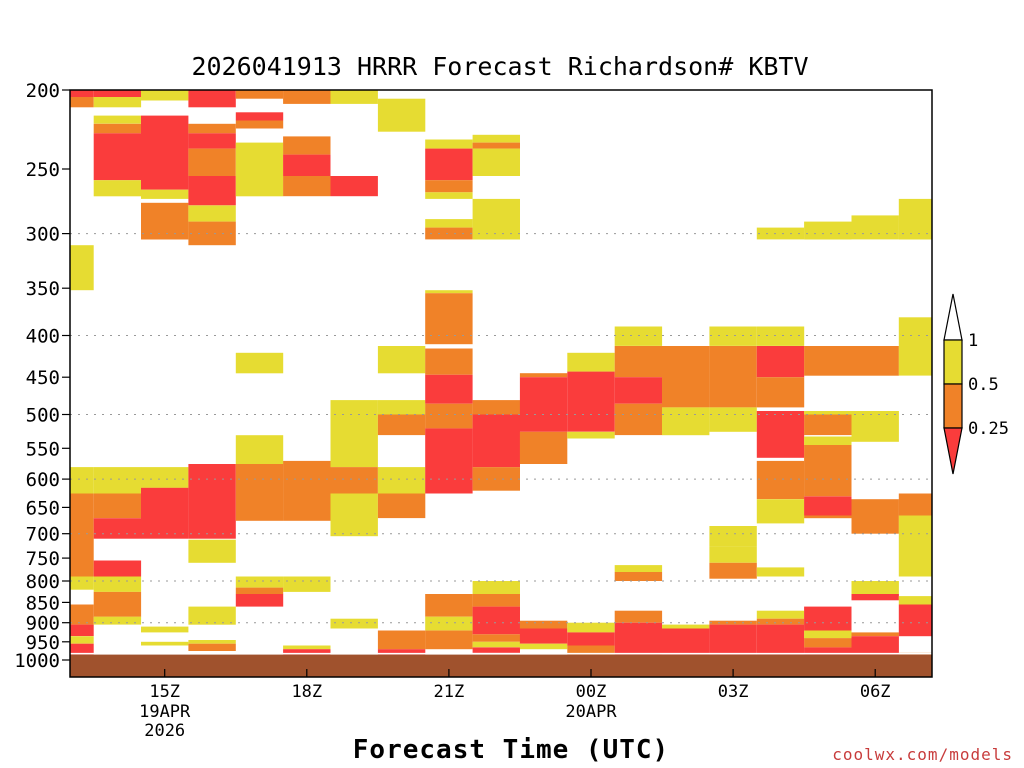  I want to click on legend-arrow-top, so click(953, 317).